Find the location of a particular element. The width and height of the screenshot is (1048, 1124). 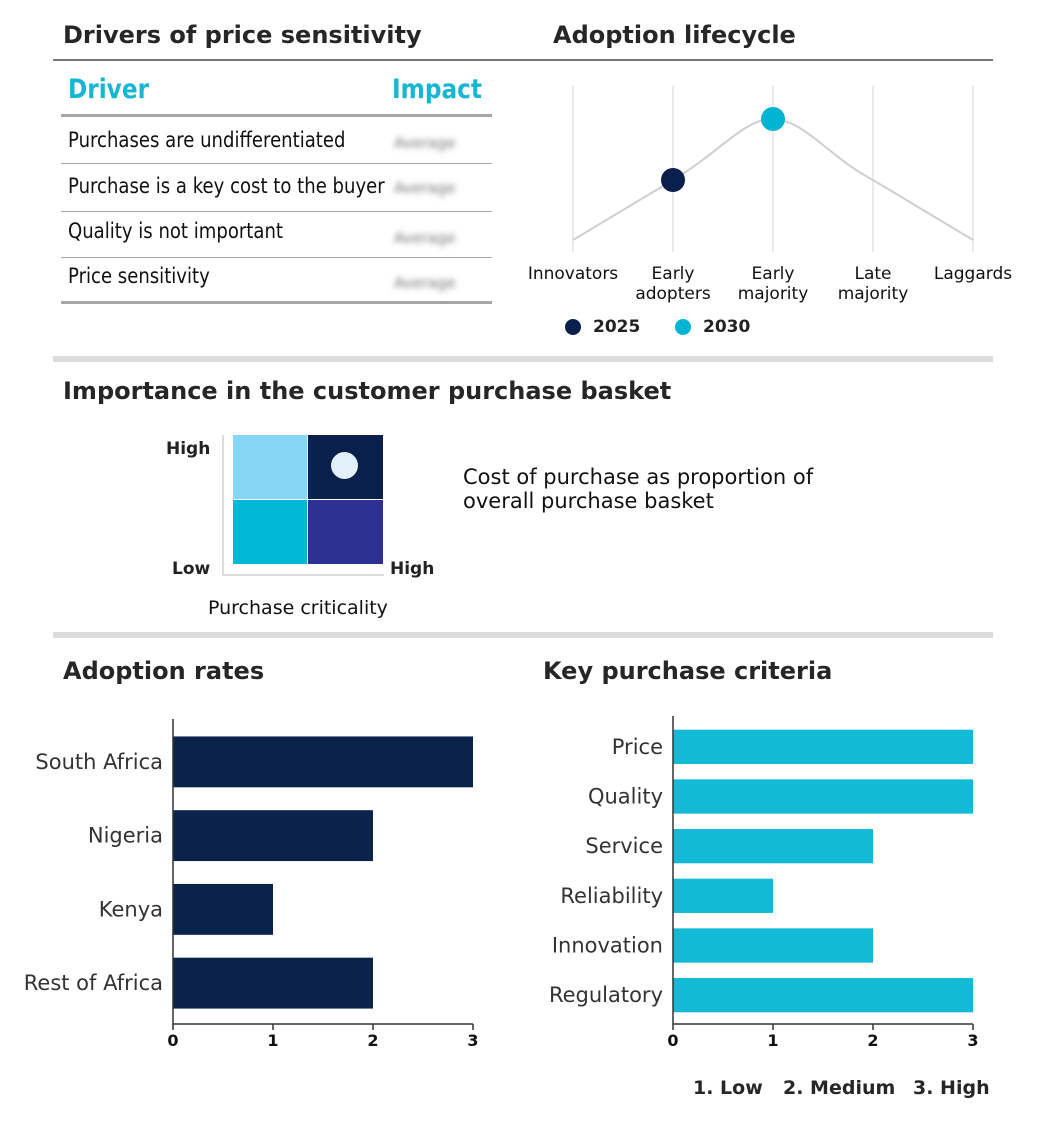

adoption-x-tick-label: 0 is located at coordinates (172, 1040).